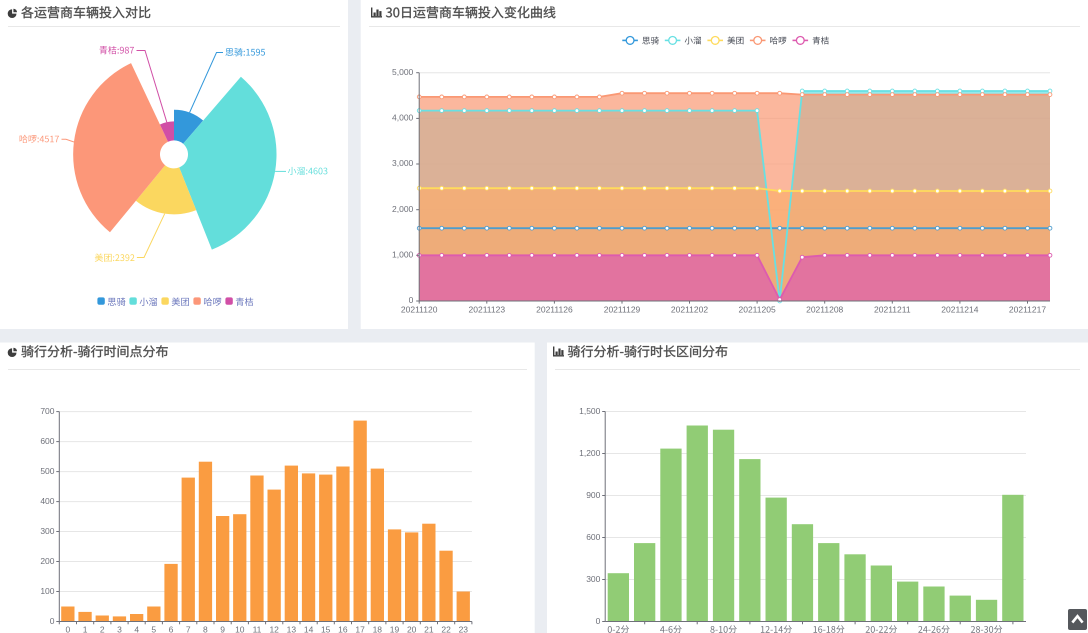 Image resolution: width=1088 pixels, height=633 pixels. I want to click on svg-text: 20211126, so click(554, 309).